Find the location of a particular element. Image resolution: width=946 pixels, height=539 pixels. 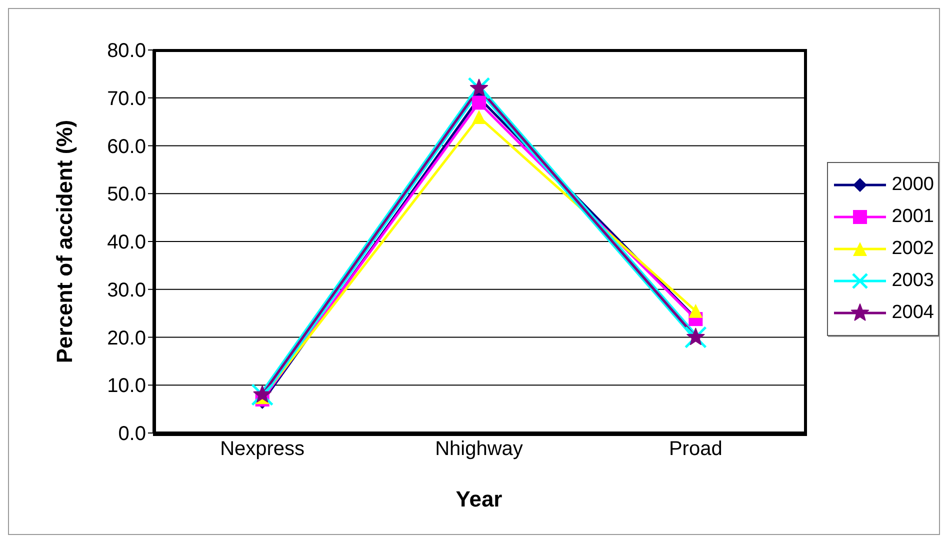

y-tick-label: 10.0 is located at coordinates (126, 386).